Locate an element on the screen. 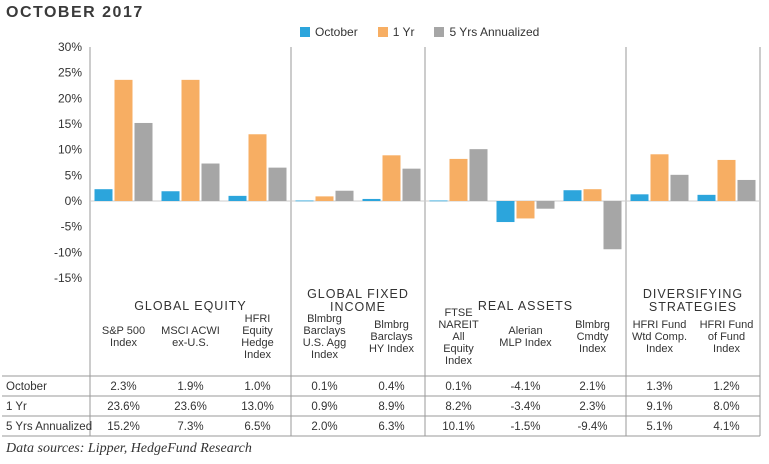 The width and height of the screenshot is (769, 464). category-label: MLP Index is located at coordinates (525, 343).